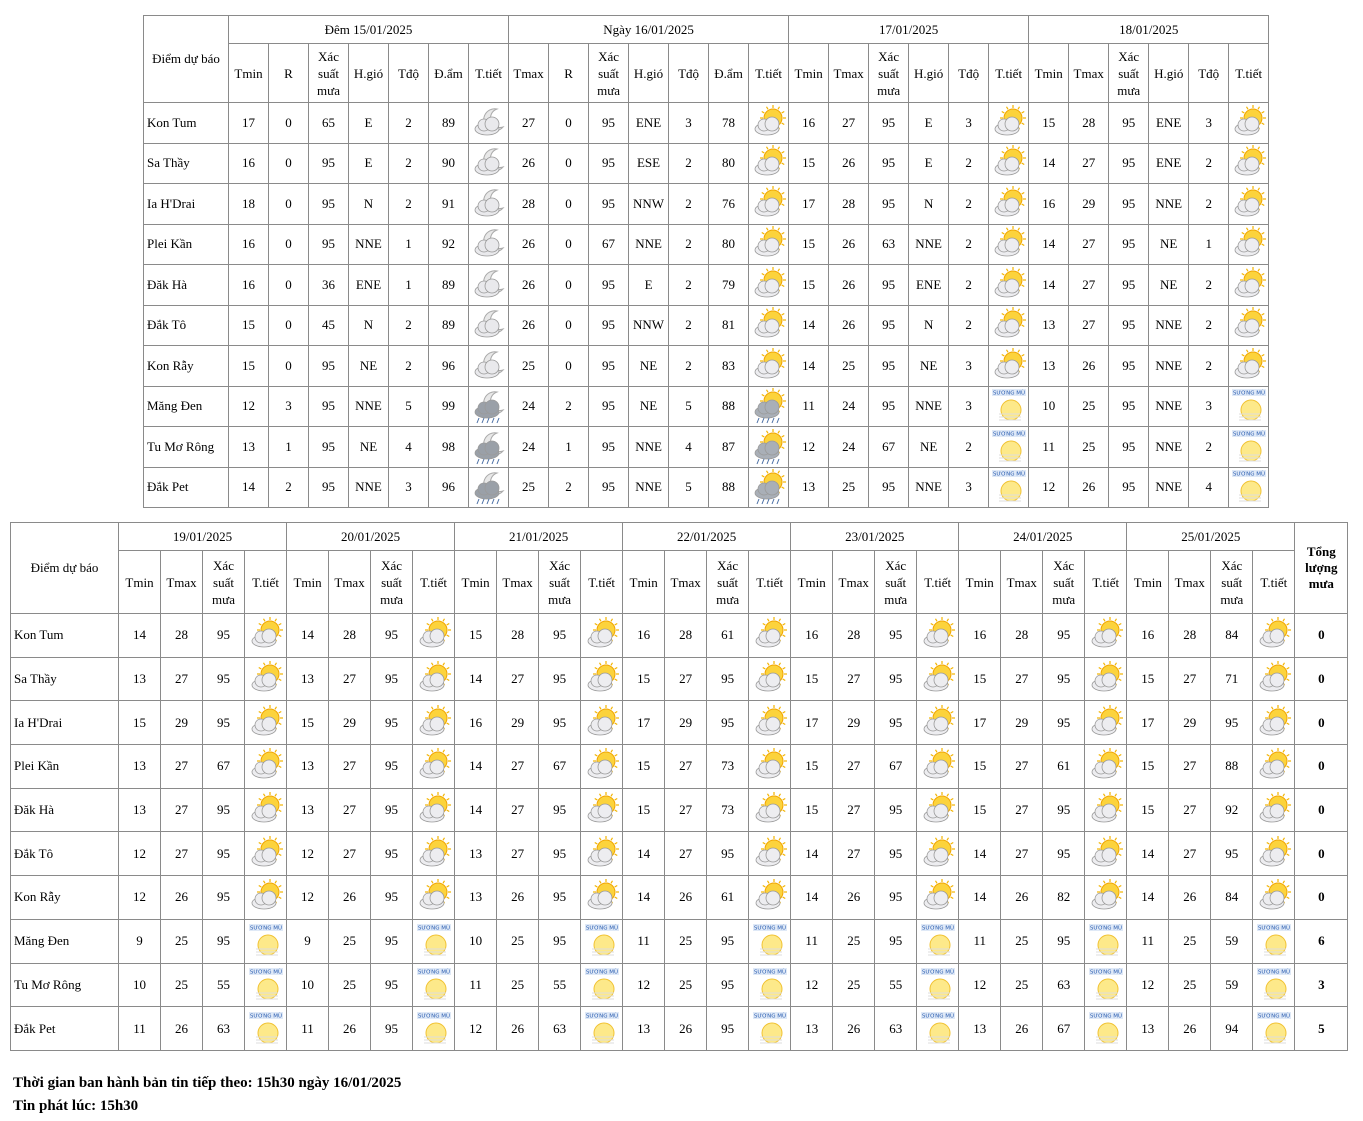 The height and width of the screenshot is (1121, 1363). I want to click on value-cell: N, so click(368, 204).